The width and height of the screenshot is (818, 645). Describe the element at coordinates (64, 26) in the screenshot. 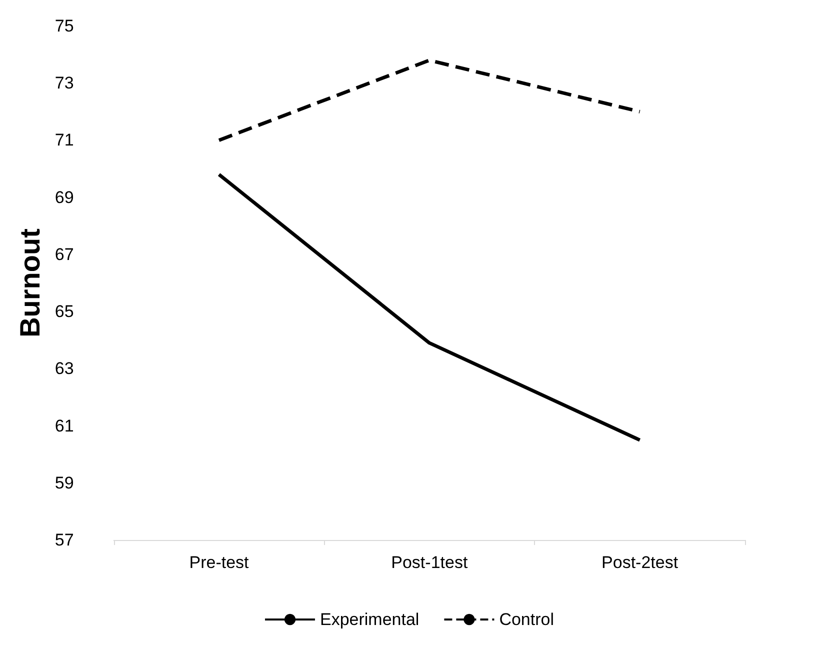

I see `y-tick-label: 75` at that location.